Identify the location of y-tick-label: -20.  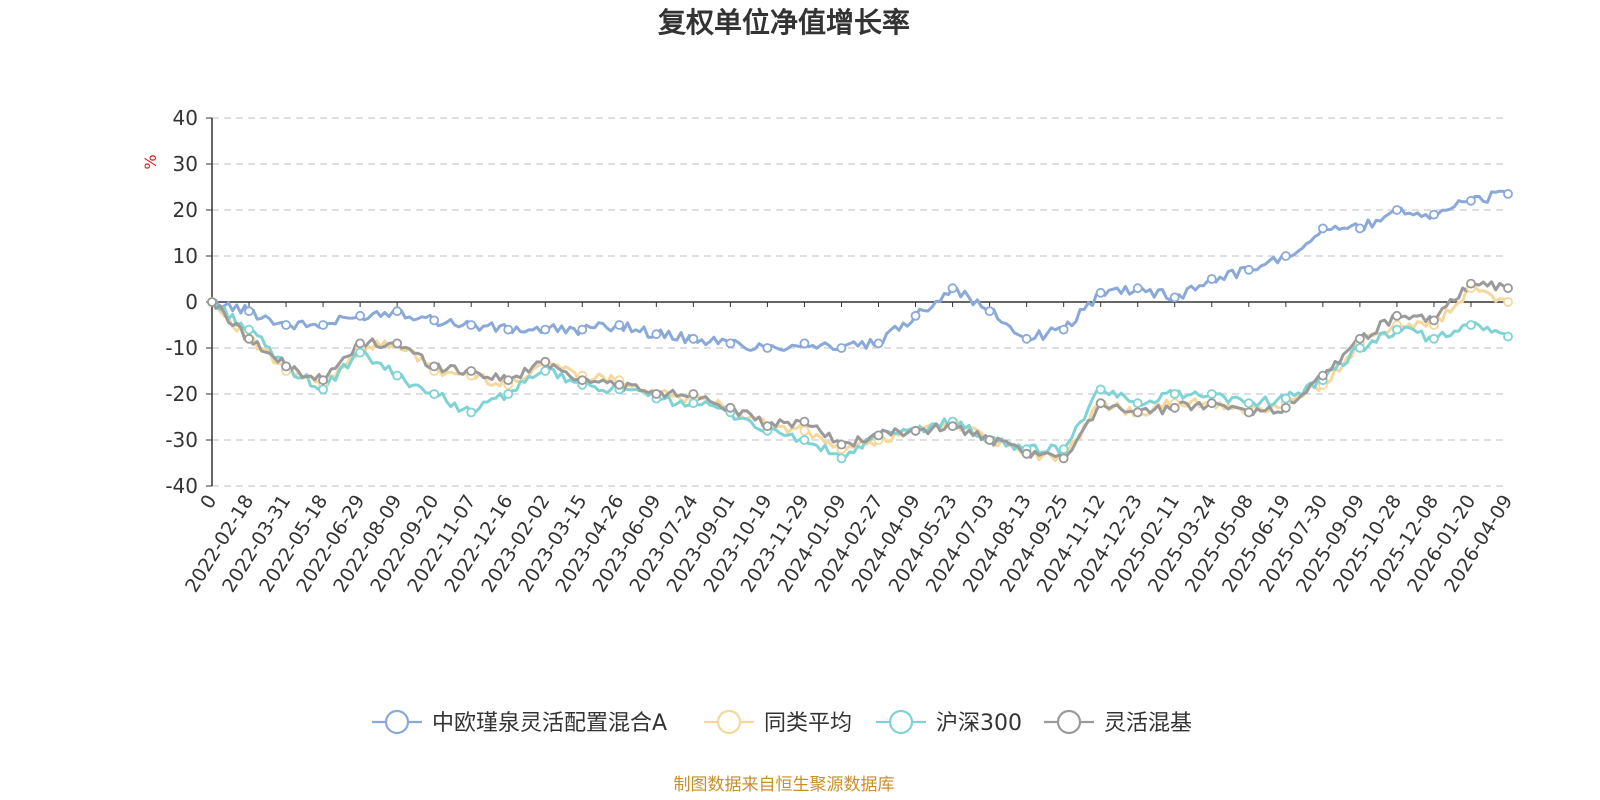
(181, 394).